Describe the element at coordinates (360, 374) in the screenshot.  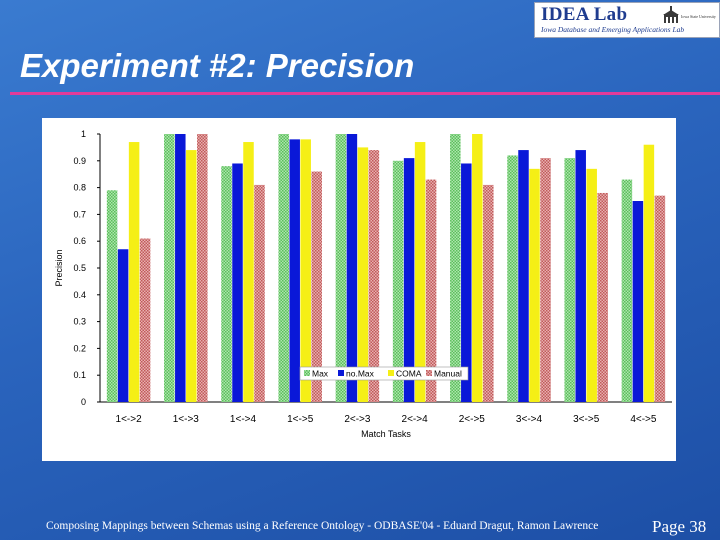
I see `legend-label: no.Max` at that location.